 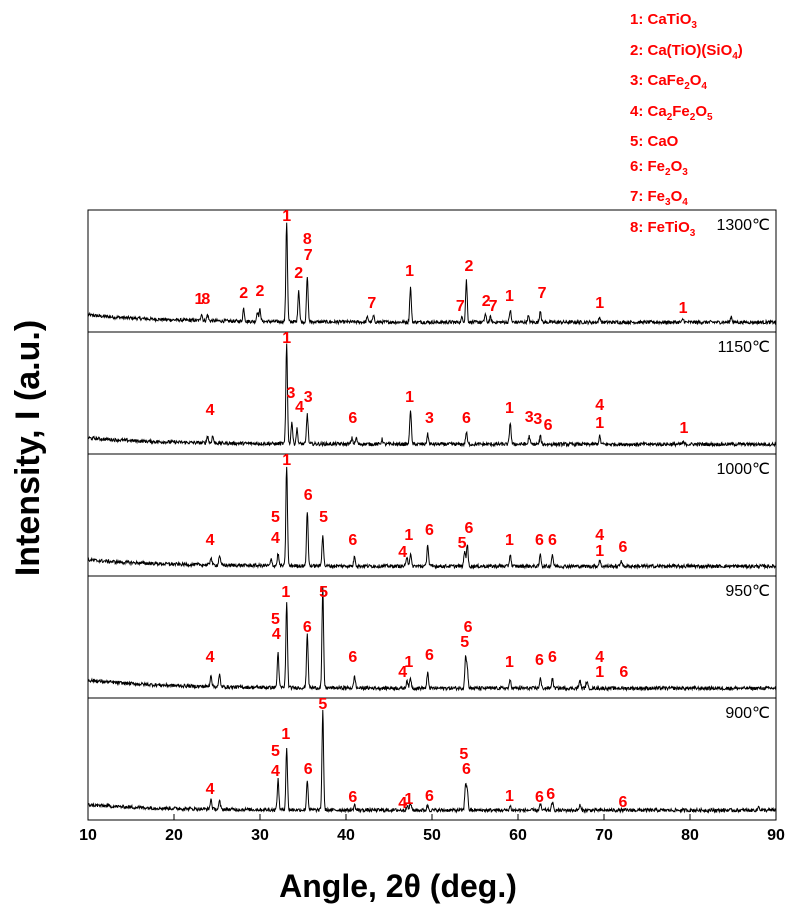 What do you see at coordinates (174, 835) in the screenshot?
I see `x-tick-label: 20` at bounding box center [174, 835].